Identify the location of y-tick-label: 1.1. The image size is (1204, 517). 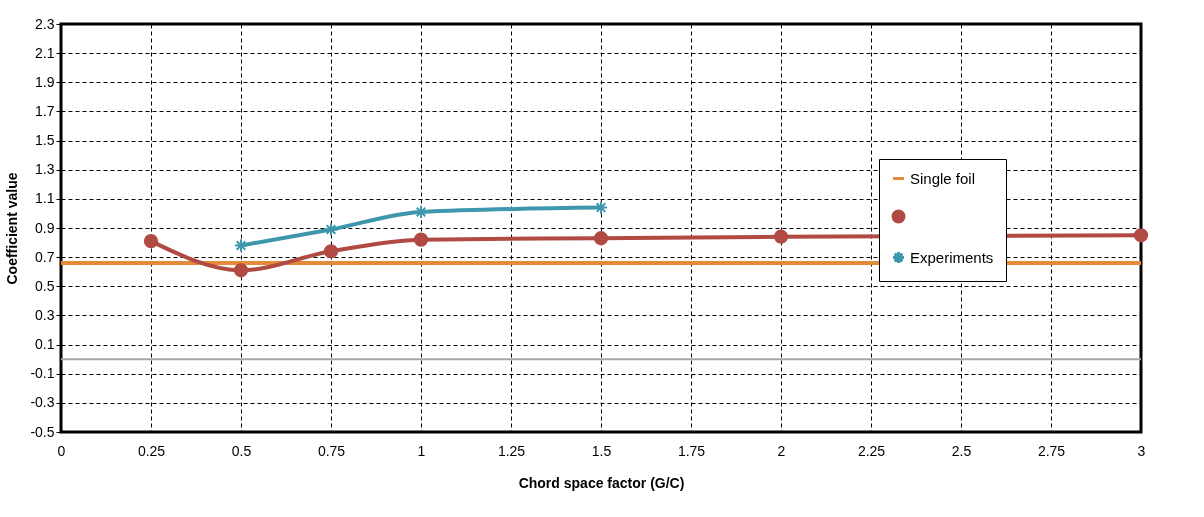
(45, 198).